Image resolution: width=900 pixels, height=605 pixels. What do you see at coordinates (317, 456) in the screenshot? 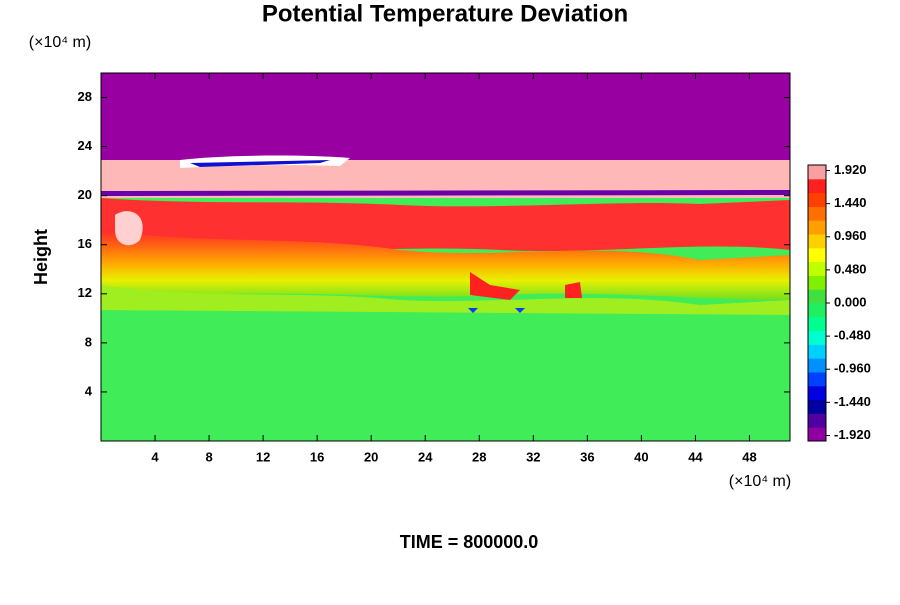
I see `x-tick-label: 16` at bounding box center [317, 456].